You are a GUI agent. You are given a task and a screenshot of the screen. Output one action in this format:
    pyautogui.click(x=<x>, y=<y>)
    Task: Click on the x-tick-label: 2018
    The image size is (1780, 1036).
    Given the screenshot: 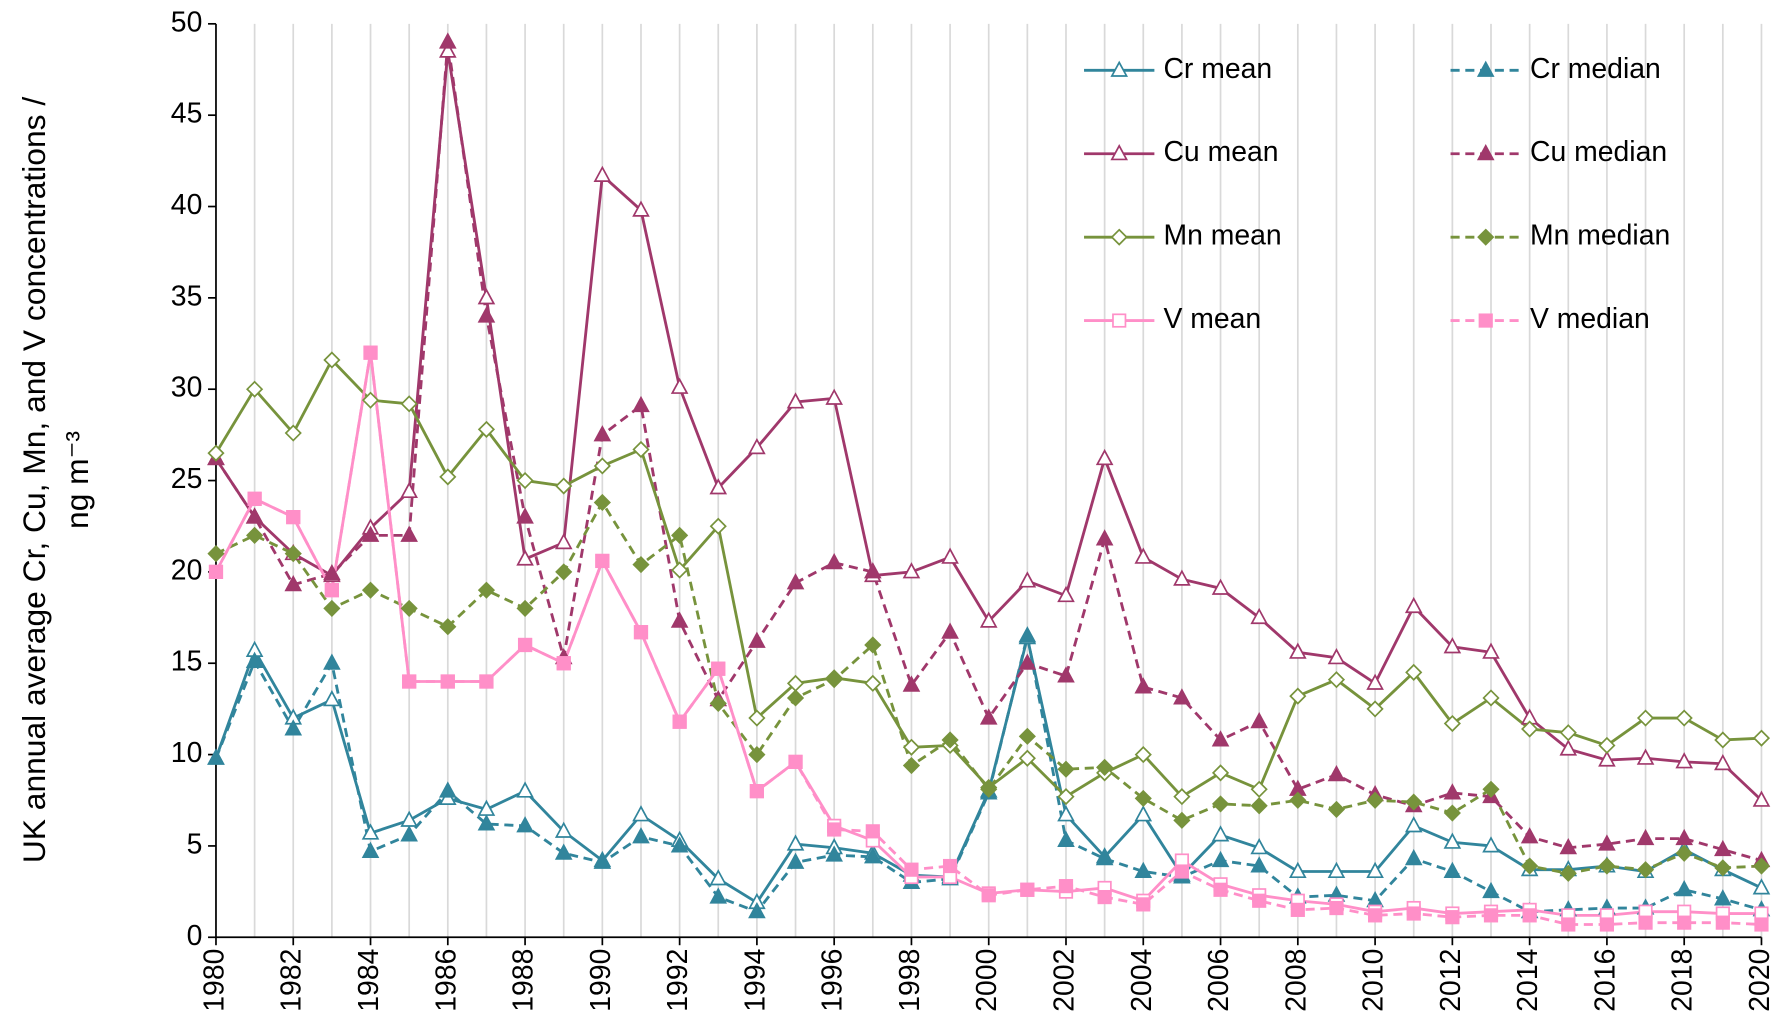 What is the action you would take?
    pyautogui.click(x=1683, y=980)
    